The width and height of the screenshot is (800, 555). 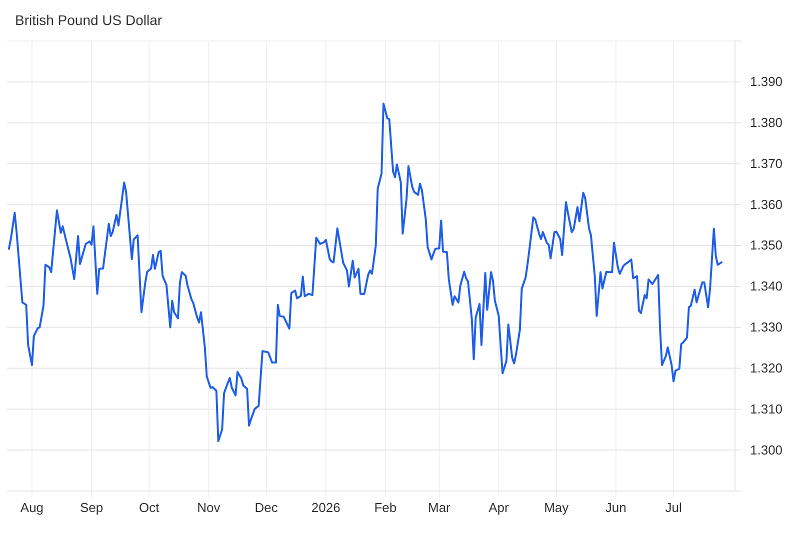 What do you see at coordinates (32, 508) in the screenshot?
I see `x-tick-label: Aug` at bounding box center [32, 508].